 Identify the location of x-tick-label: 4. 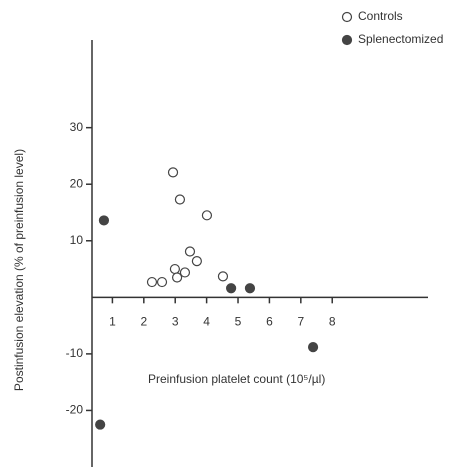
(206, 322).